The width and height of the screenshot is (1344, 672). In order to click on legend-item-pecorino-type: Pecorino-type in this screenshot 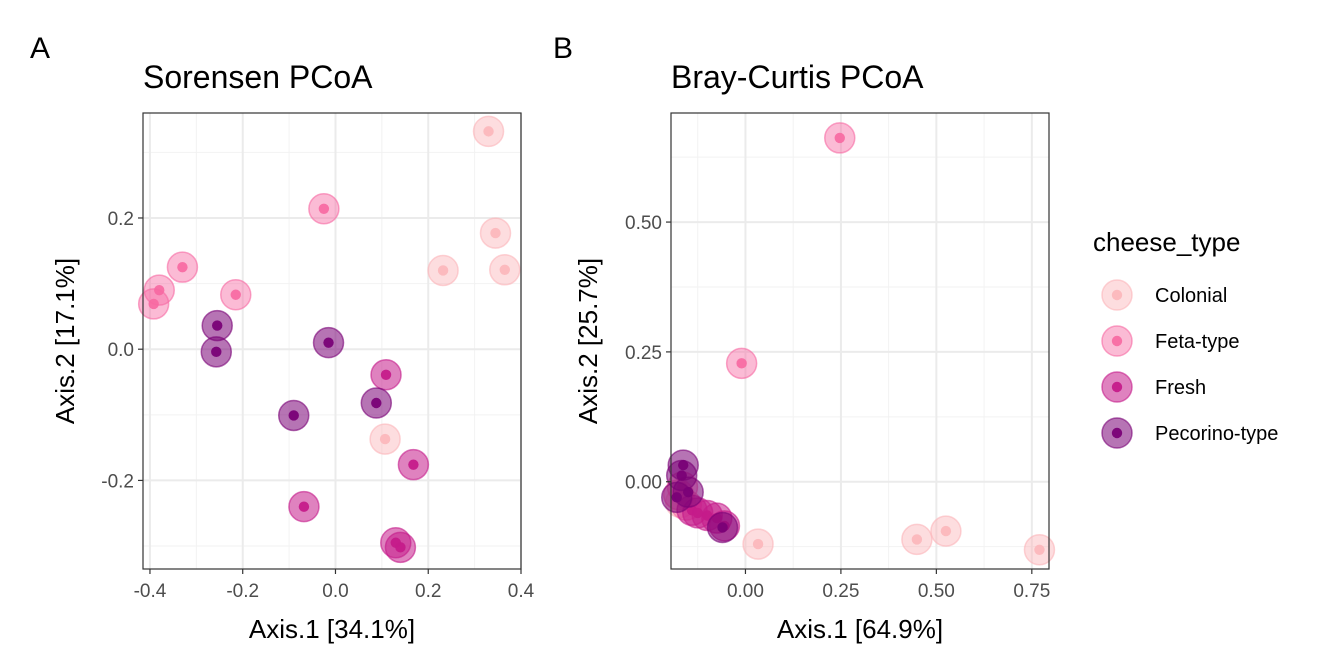, I will do `click(1189, 433)`.